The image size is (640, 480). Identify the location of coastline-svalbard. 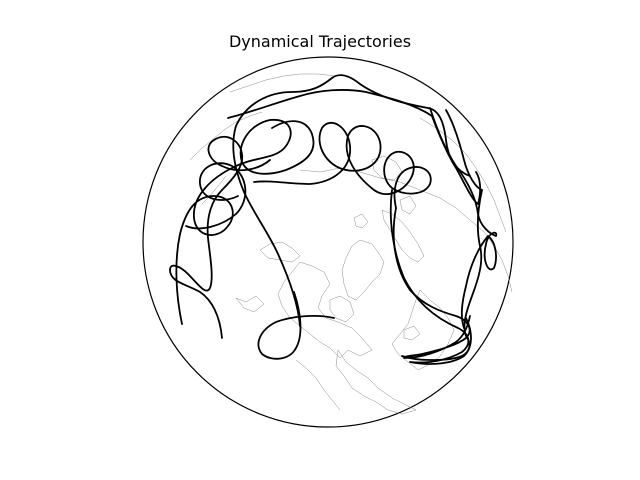
(361, 221).